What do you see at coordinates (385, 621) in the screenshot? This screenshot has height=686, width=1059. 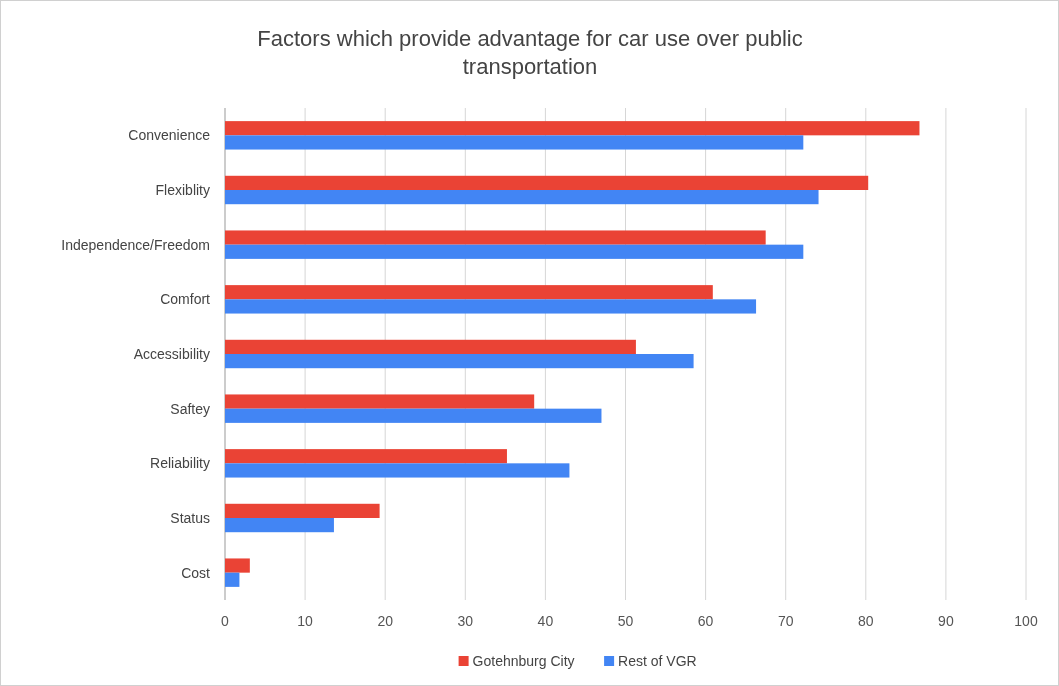 I see `x-tick-label: 20` at bounding box center [385, 621].